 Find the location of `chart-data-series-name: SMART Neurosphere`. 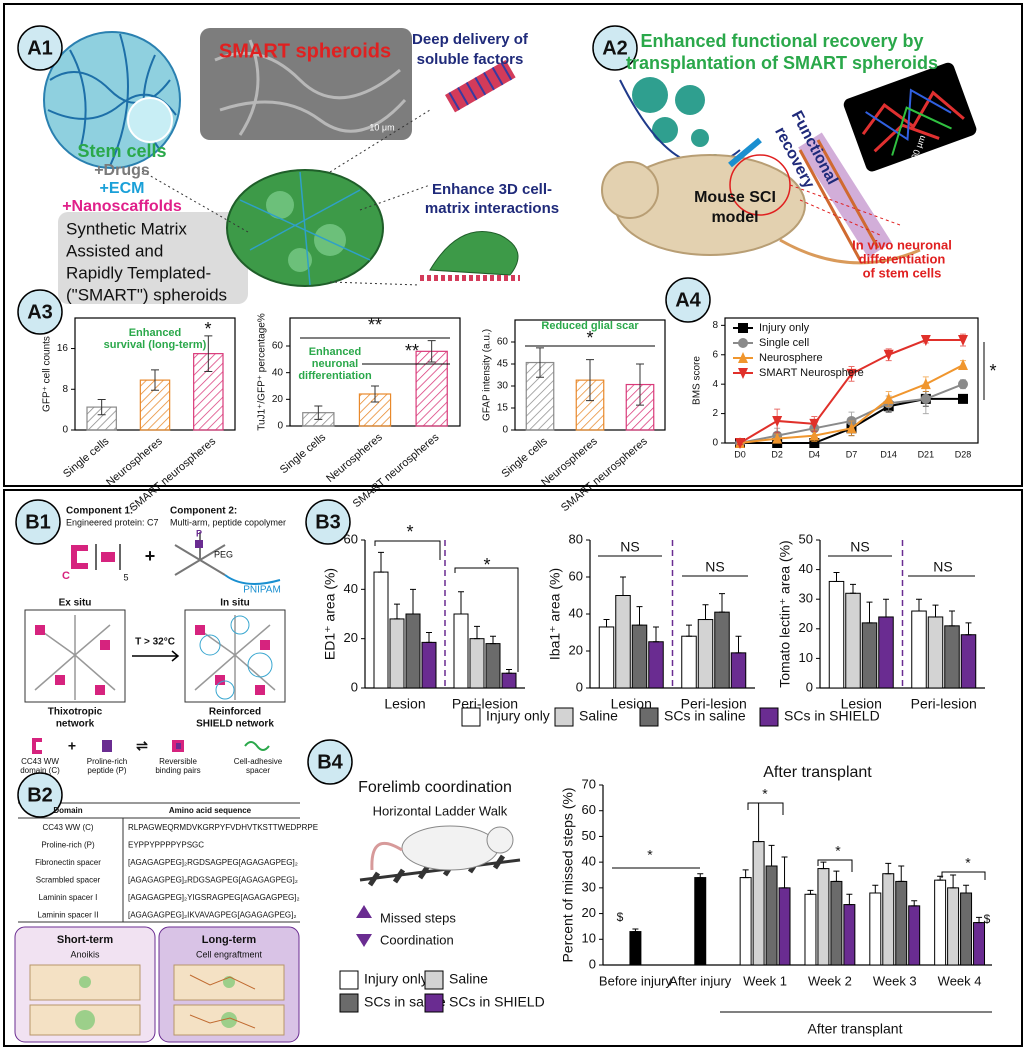

chart-data-series-name: SMART Neurosphere is located at coordinates (811, 373).